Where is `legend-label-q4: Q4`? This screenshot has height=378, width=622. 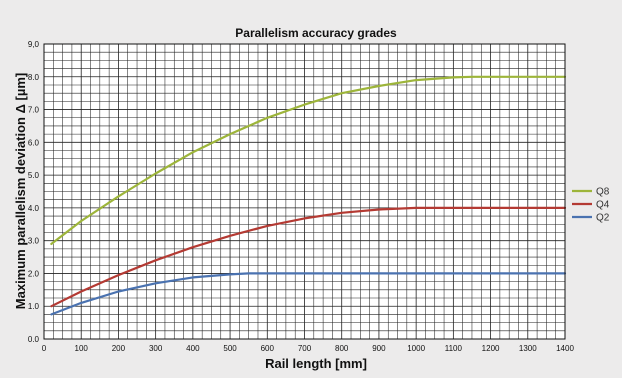 legend-label-q4: Q4 is located at coordinates (603, 205).